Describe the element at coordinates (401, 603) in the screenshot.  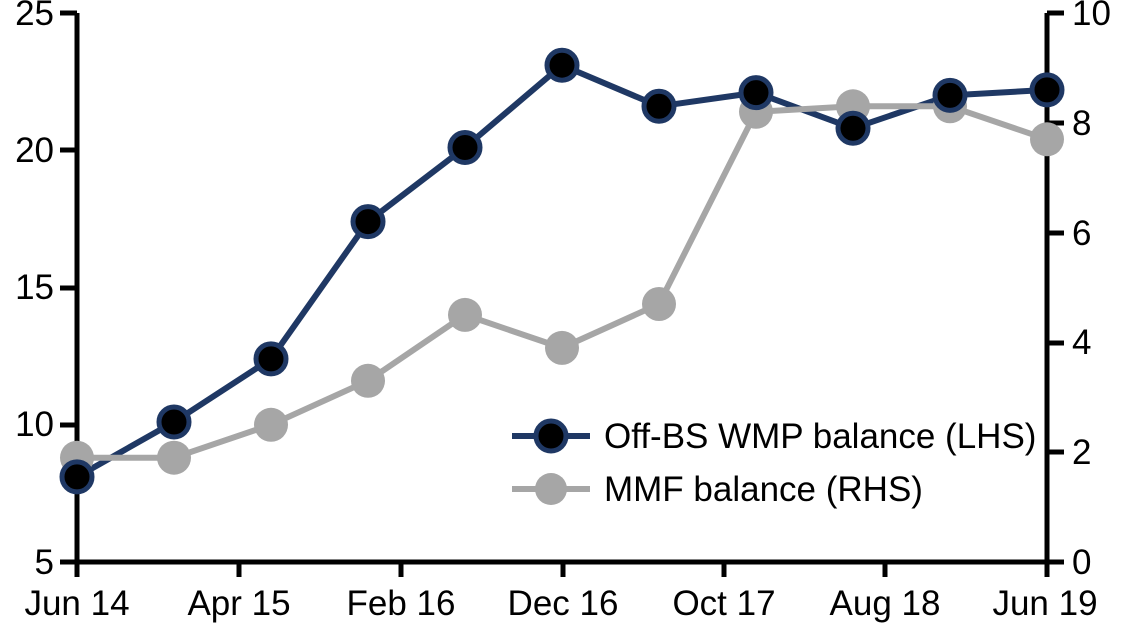
I see `x-tick-feb-16: Feb 16` at that location.